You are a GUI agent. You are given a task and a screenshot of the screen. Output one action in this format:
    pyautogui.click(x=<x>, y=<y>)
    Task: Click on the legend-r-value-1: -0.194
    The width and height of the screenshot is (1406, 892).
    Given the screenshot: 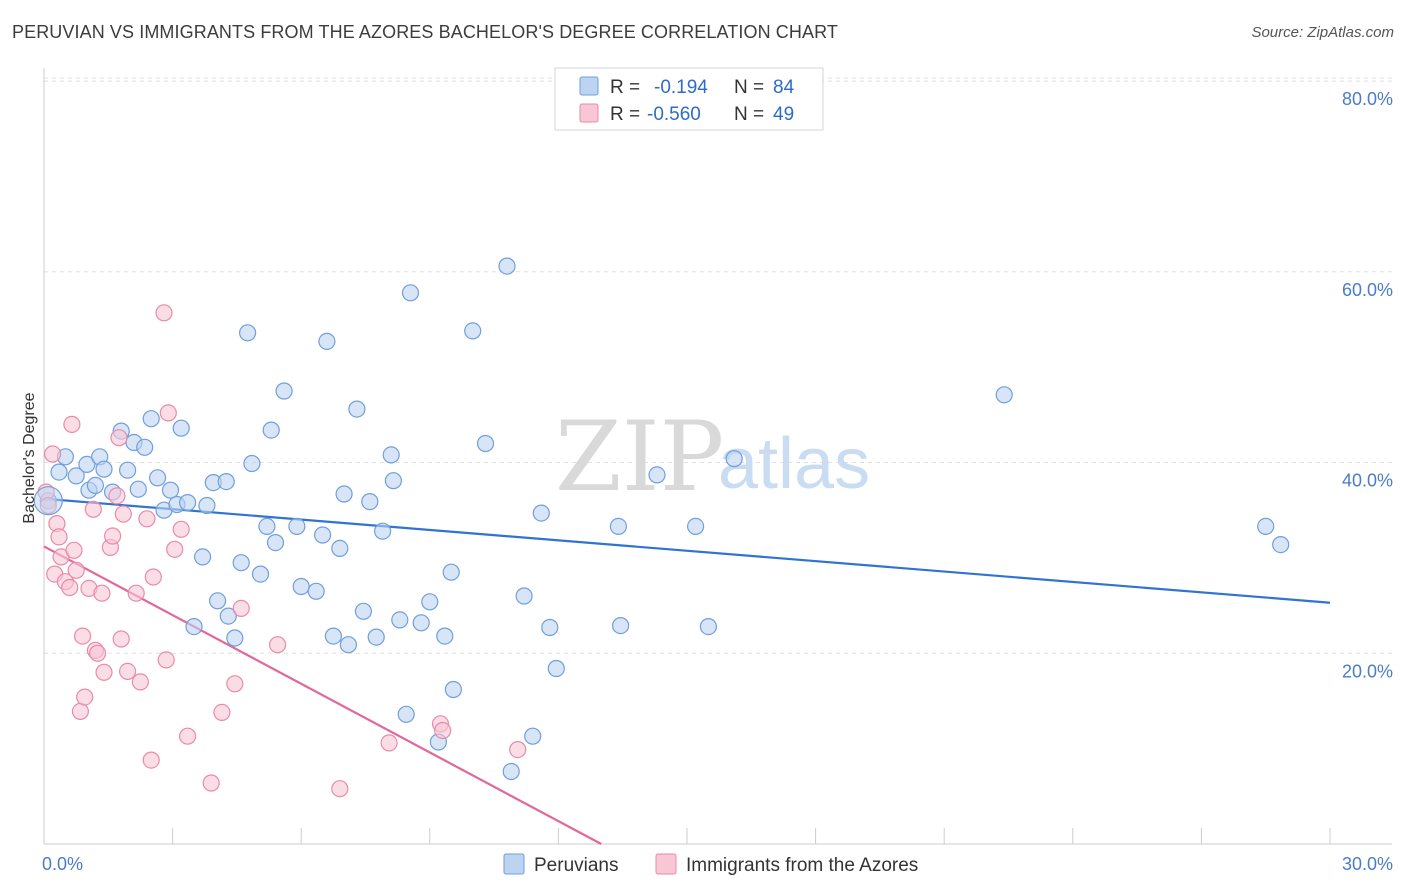 What is the action you would take?
    pyautogui.click(x=681, y=87)
    